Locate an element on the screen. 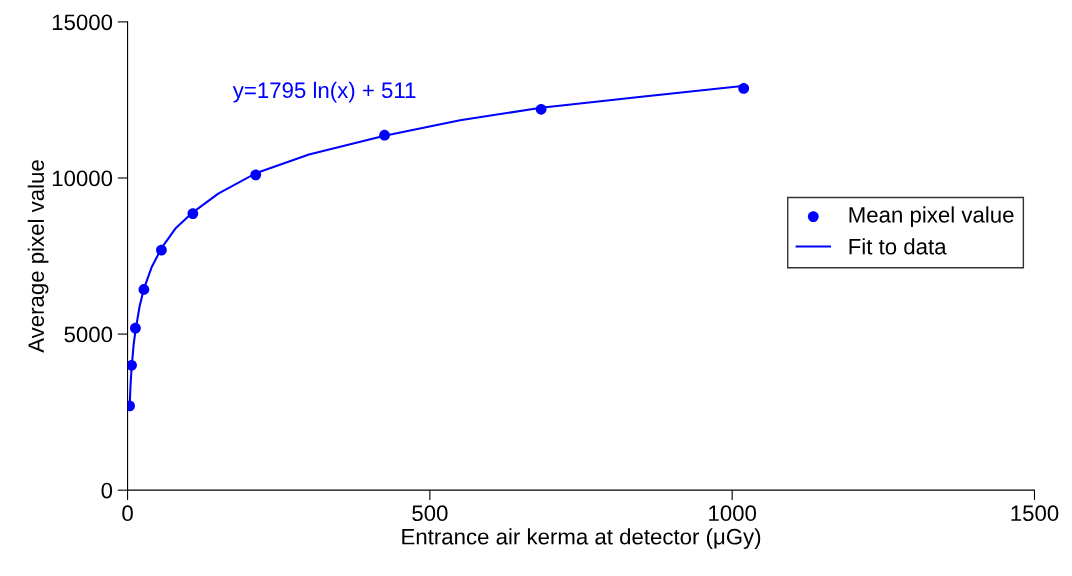  y-axis-title: Average pixel value is located at coordinates (38, 256).